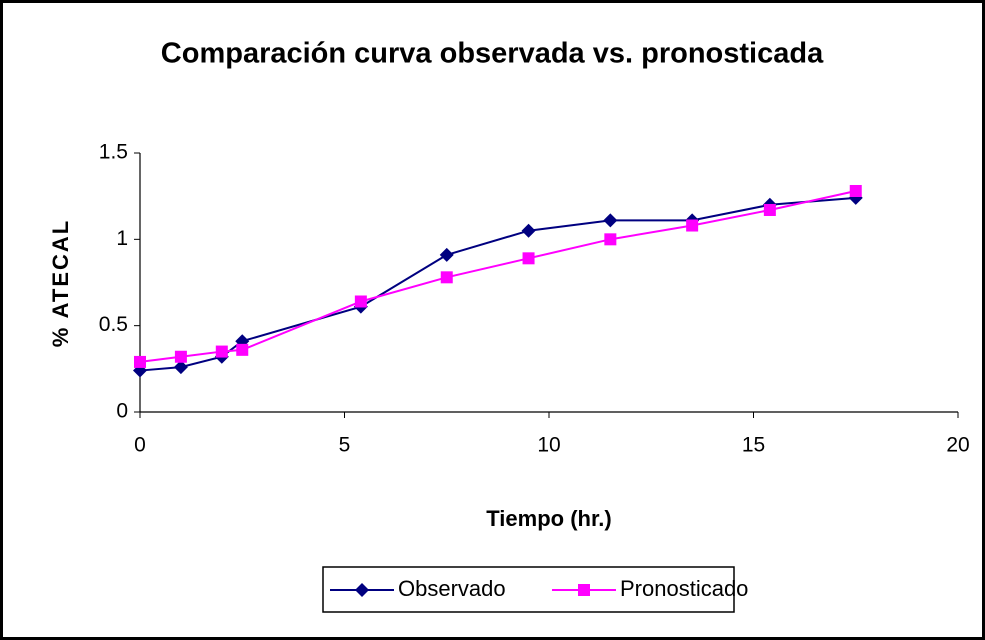  Describe the element at coordinates (113, 152) in the screenshot. I see `y-tick-label: 1.5` at that location.